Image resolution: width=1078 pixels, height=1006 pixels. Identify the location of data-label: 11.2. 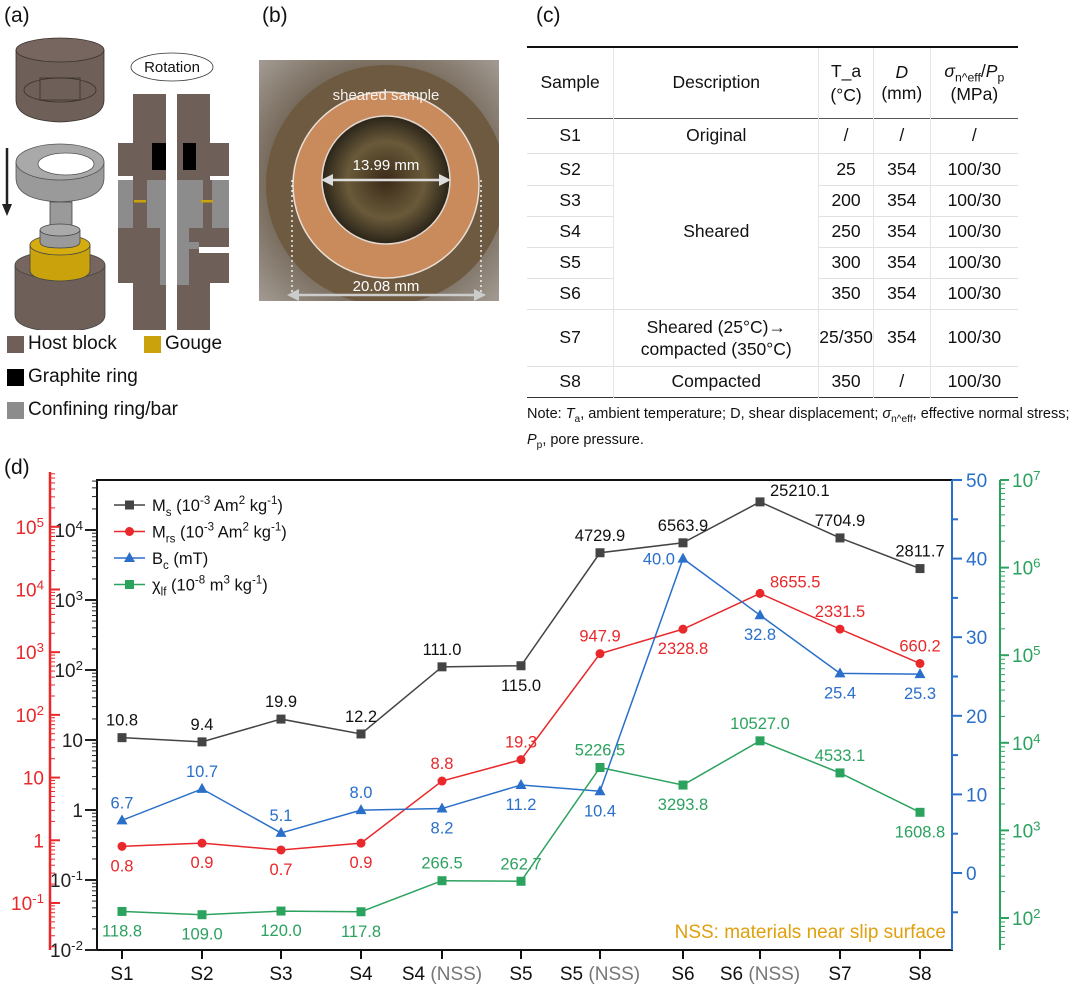
(521, 805).